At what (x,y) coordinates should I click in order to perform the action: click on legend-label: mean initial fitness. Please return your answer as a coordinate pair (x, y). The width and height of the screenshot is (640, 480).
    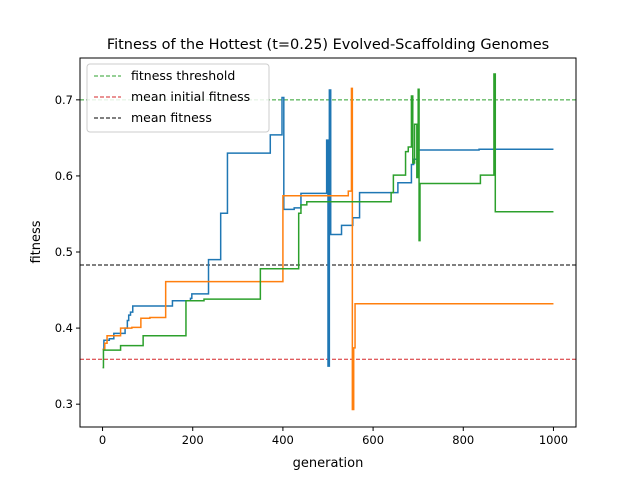
    Looking at the image, I should click on (190, 96).